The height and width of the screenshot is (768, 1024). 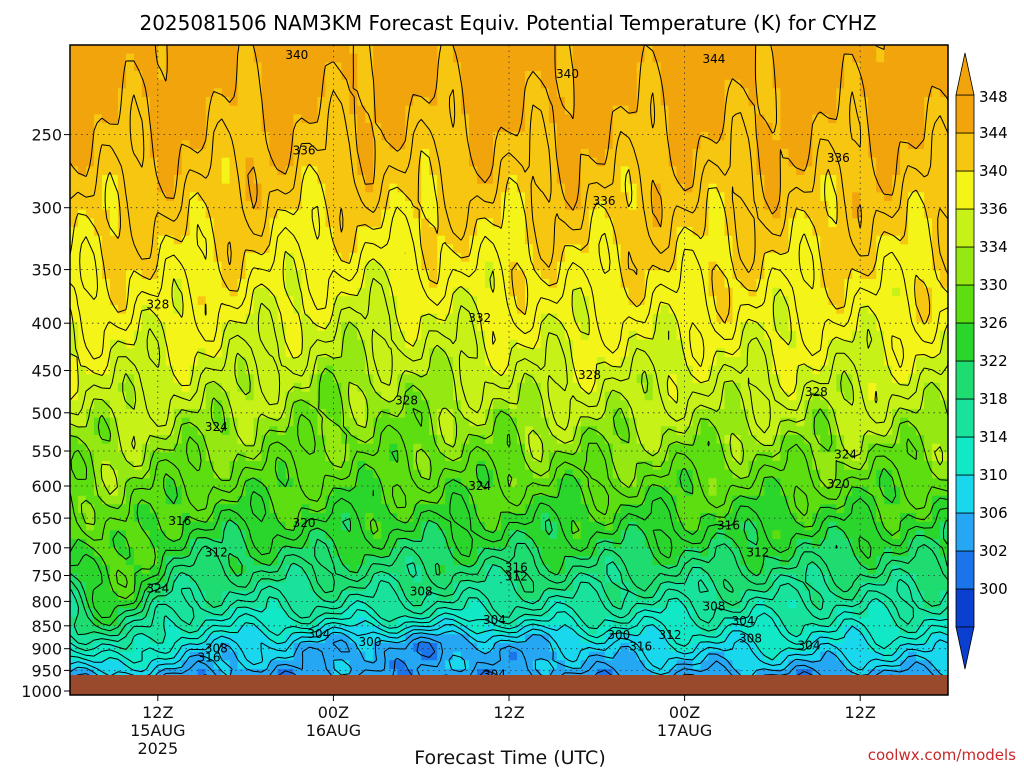 I want to click on y-tick-label: 350, so click(x=46, y=270).